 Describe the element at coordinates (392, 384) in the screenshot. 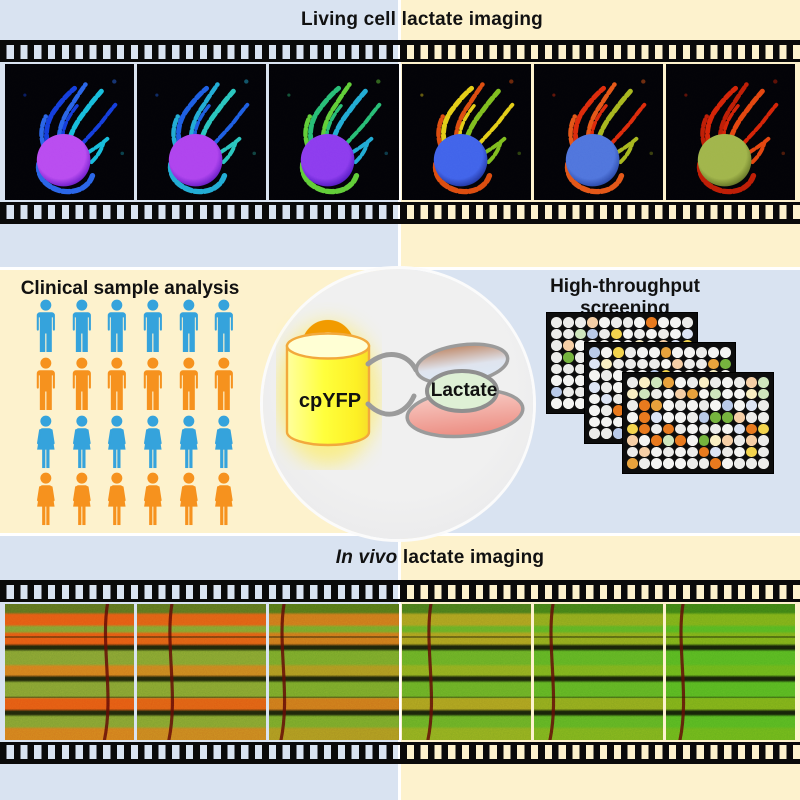

I see `sensor-linkers` at that location.